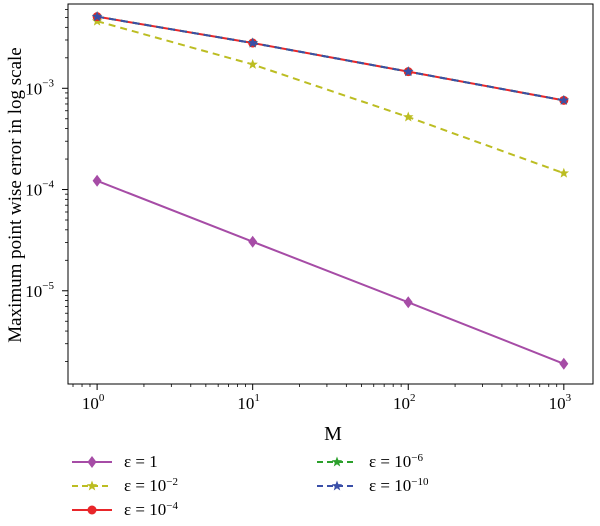  Describe the element at coordinates (141, 461) in the screenshot. I see `legend-label: ε = 1` at that location.